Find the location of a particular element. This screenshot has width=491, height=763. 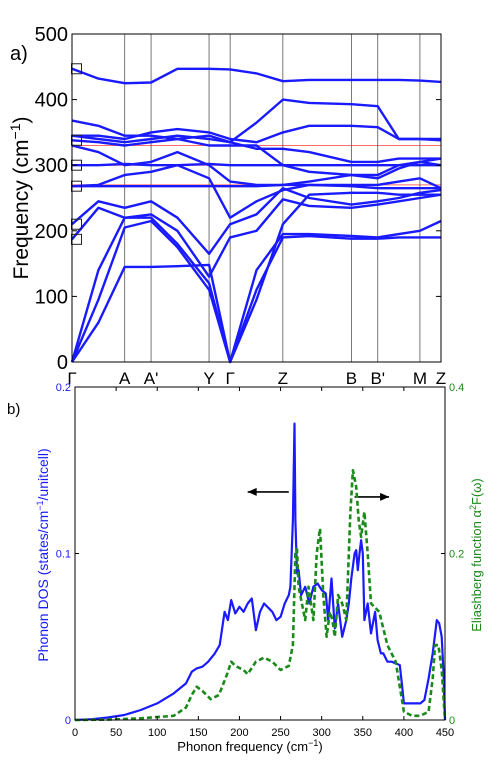

x-tick-label: A' is located at coordinates (151, 378).